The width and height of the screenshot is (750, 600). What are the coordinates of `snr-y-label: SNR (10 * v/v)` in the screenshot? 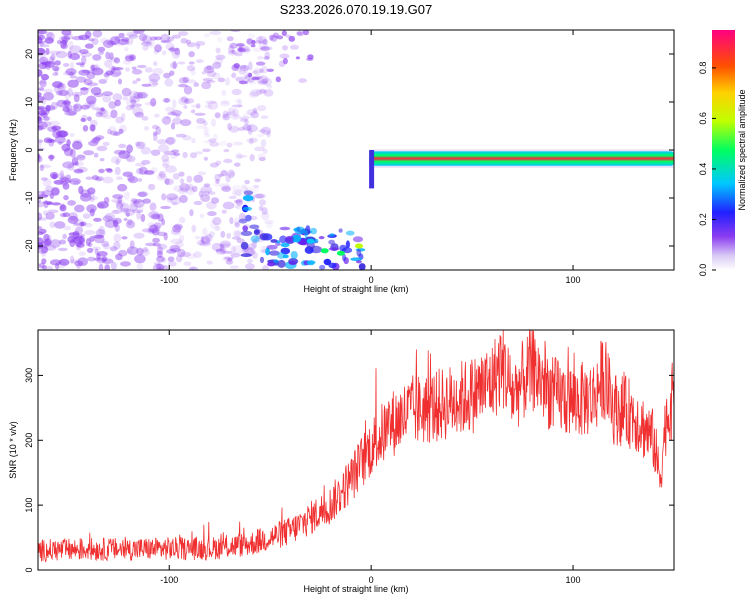 It's located at (13, 450).